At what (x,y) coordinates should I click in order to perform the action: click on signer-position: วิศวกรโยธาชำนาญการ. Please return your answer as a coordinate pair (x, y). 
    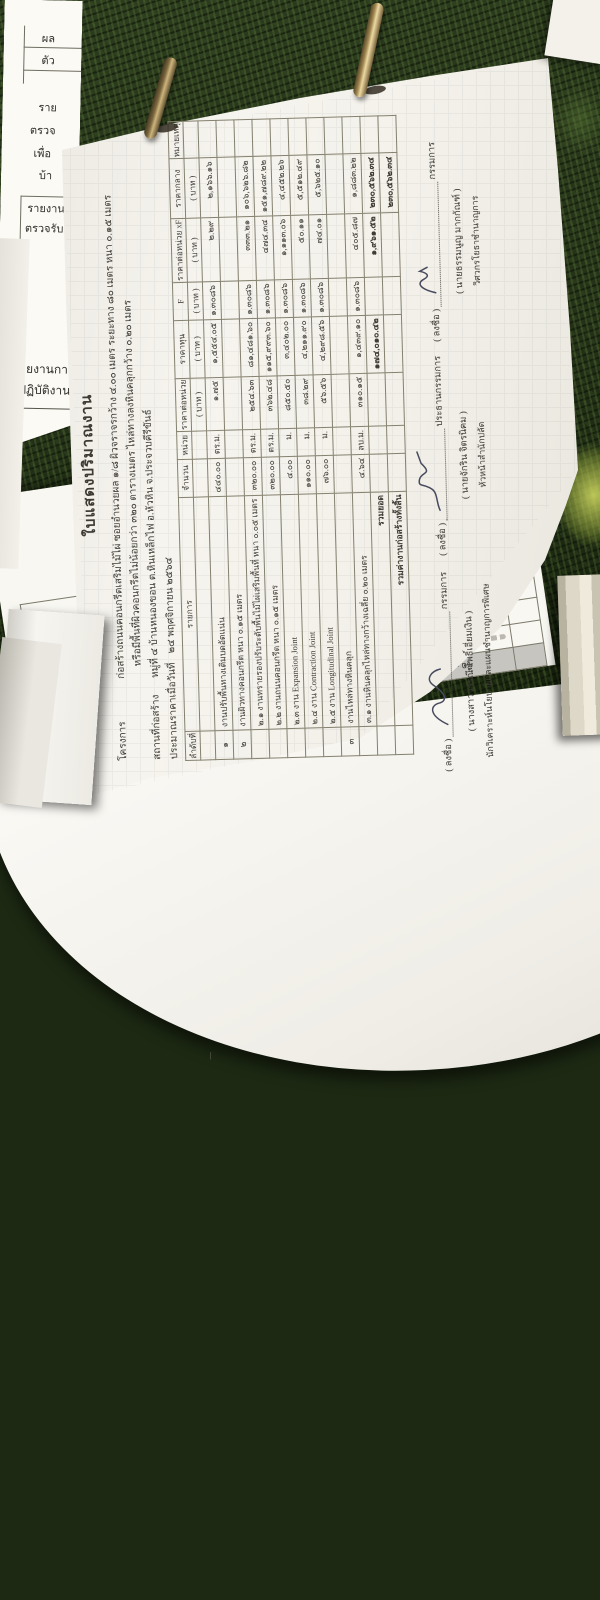
    Looking at the image, I should click on (476, 240).